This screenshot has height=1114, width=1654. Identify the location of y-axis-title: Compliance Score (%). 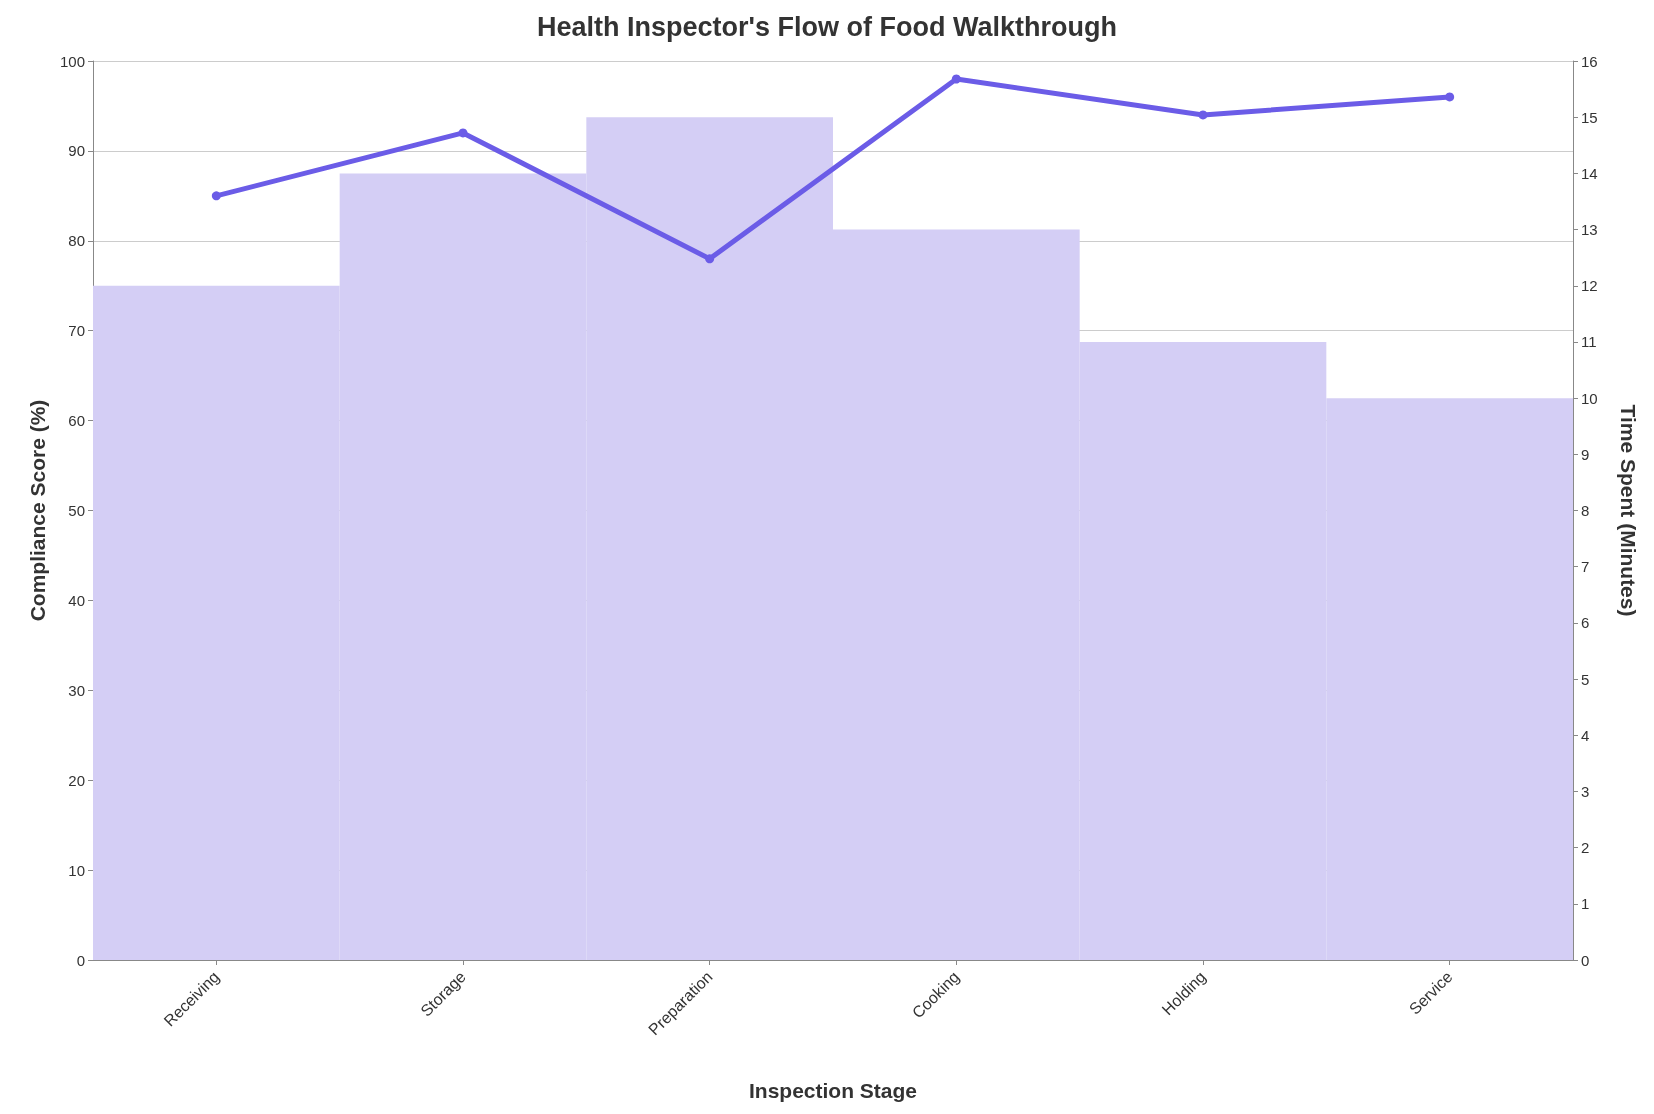
(37, 510).